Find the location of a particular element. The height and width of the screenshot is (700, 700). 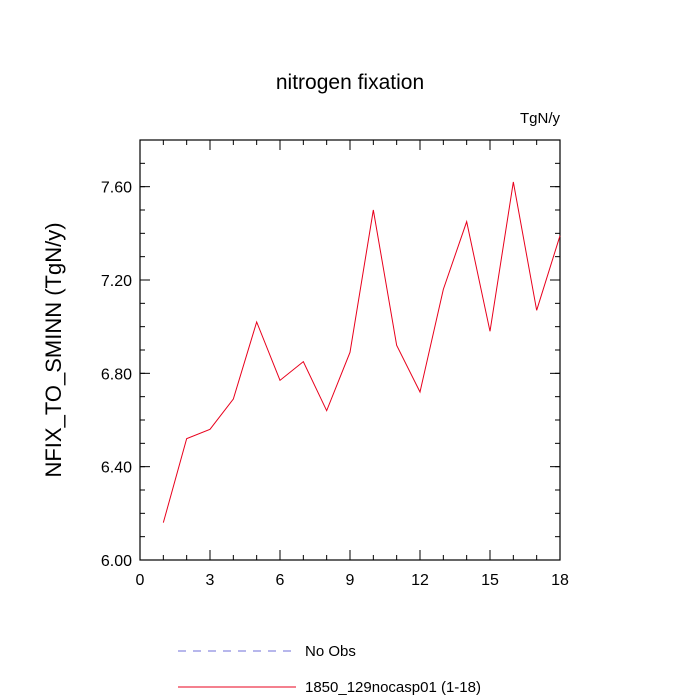

y-tick-label: 6.80 is located at coordinates (116, 374).